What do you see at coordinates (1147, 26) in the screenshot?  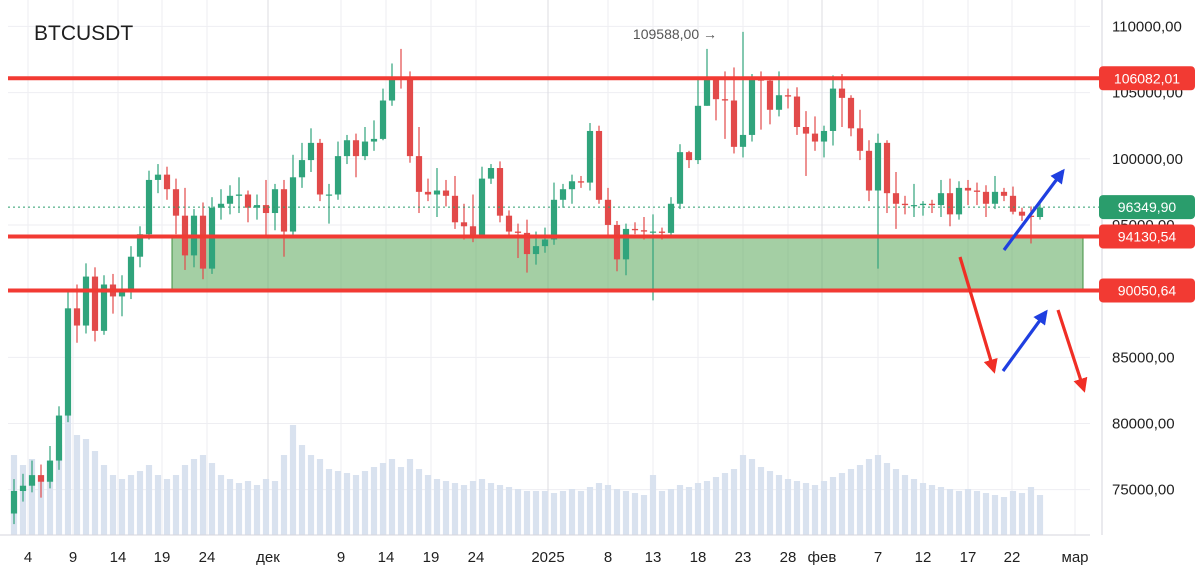 I see `price-tick-label: 110000,00` at bounding box center [1147, 26].